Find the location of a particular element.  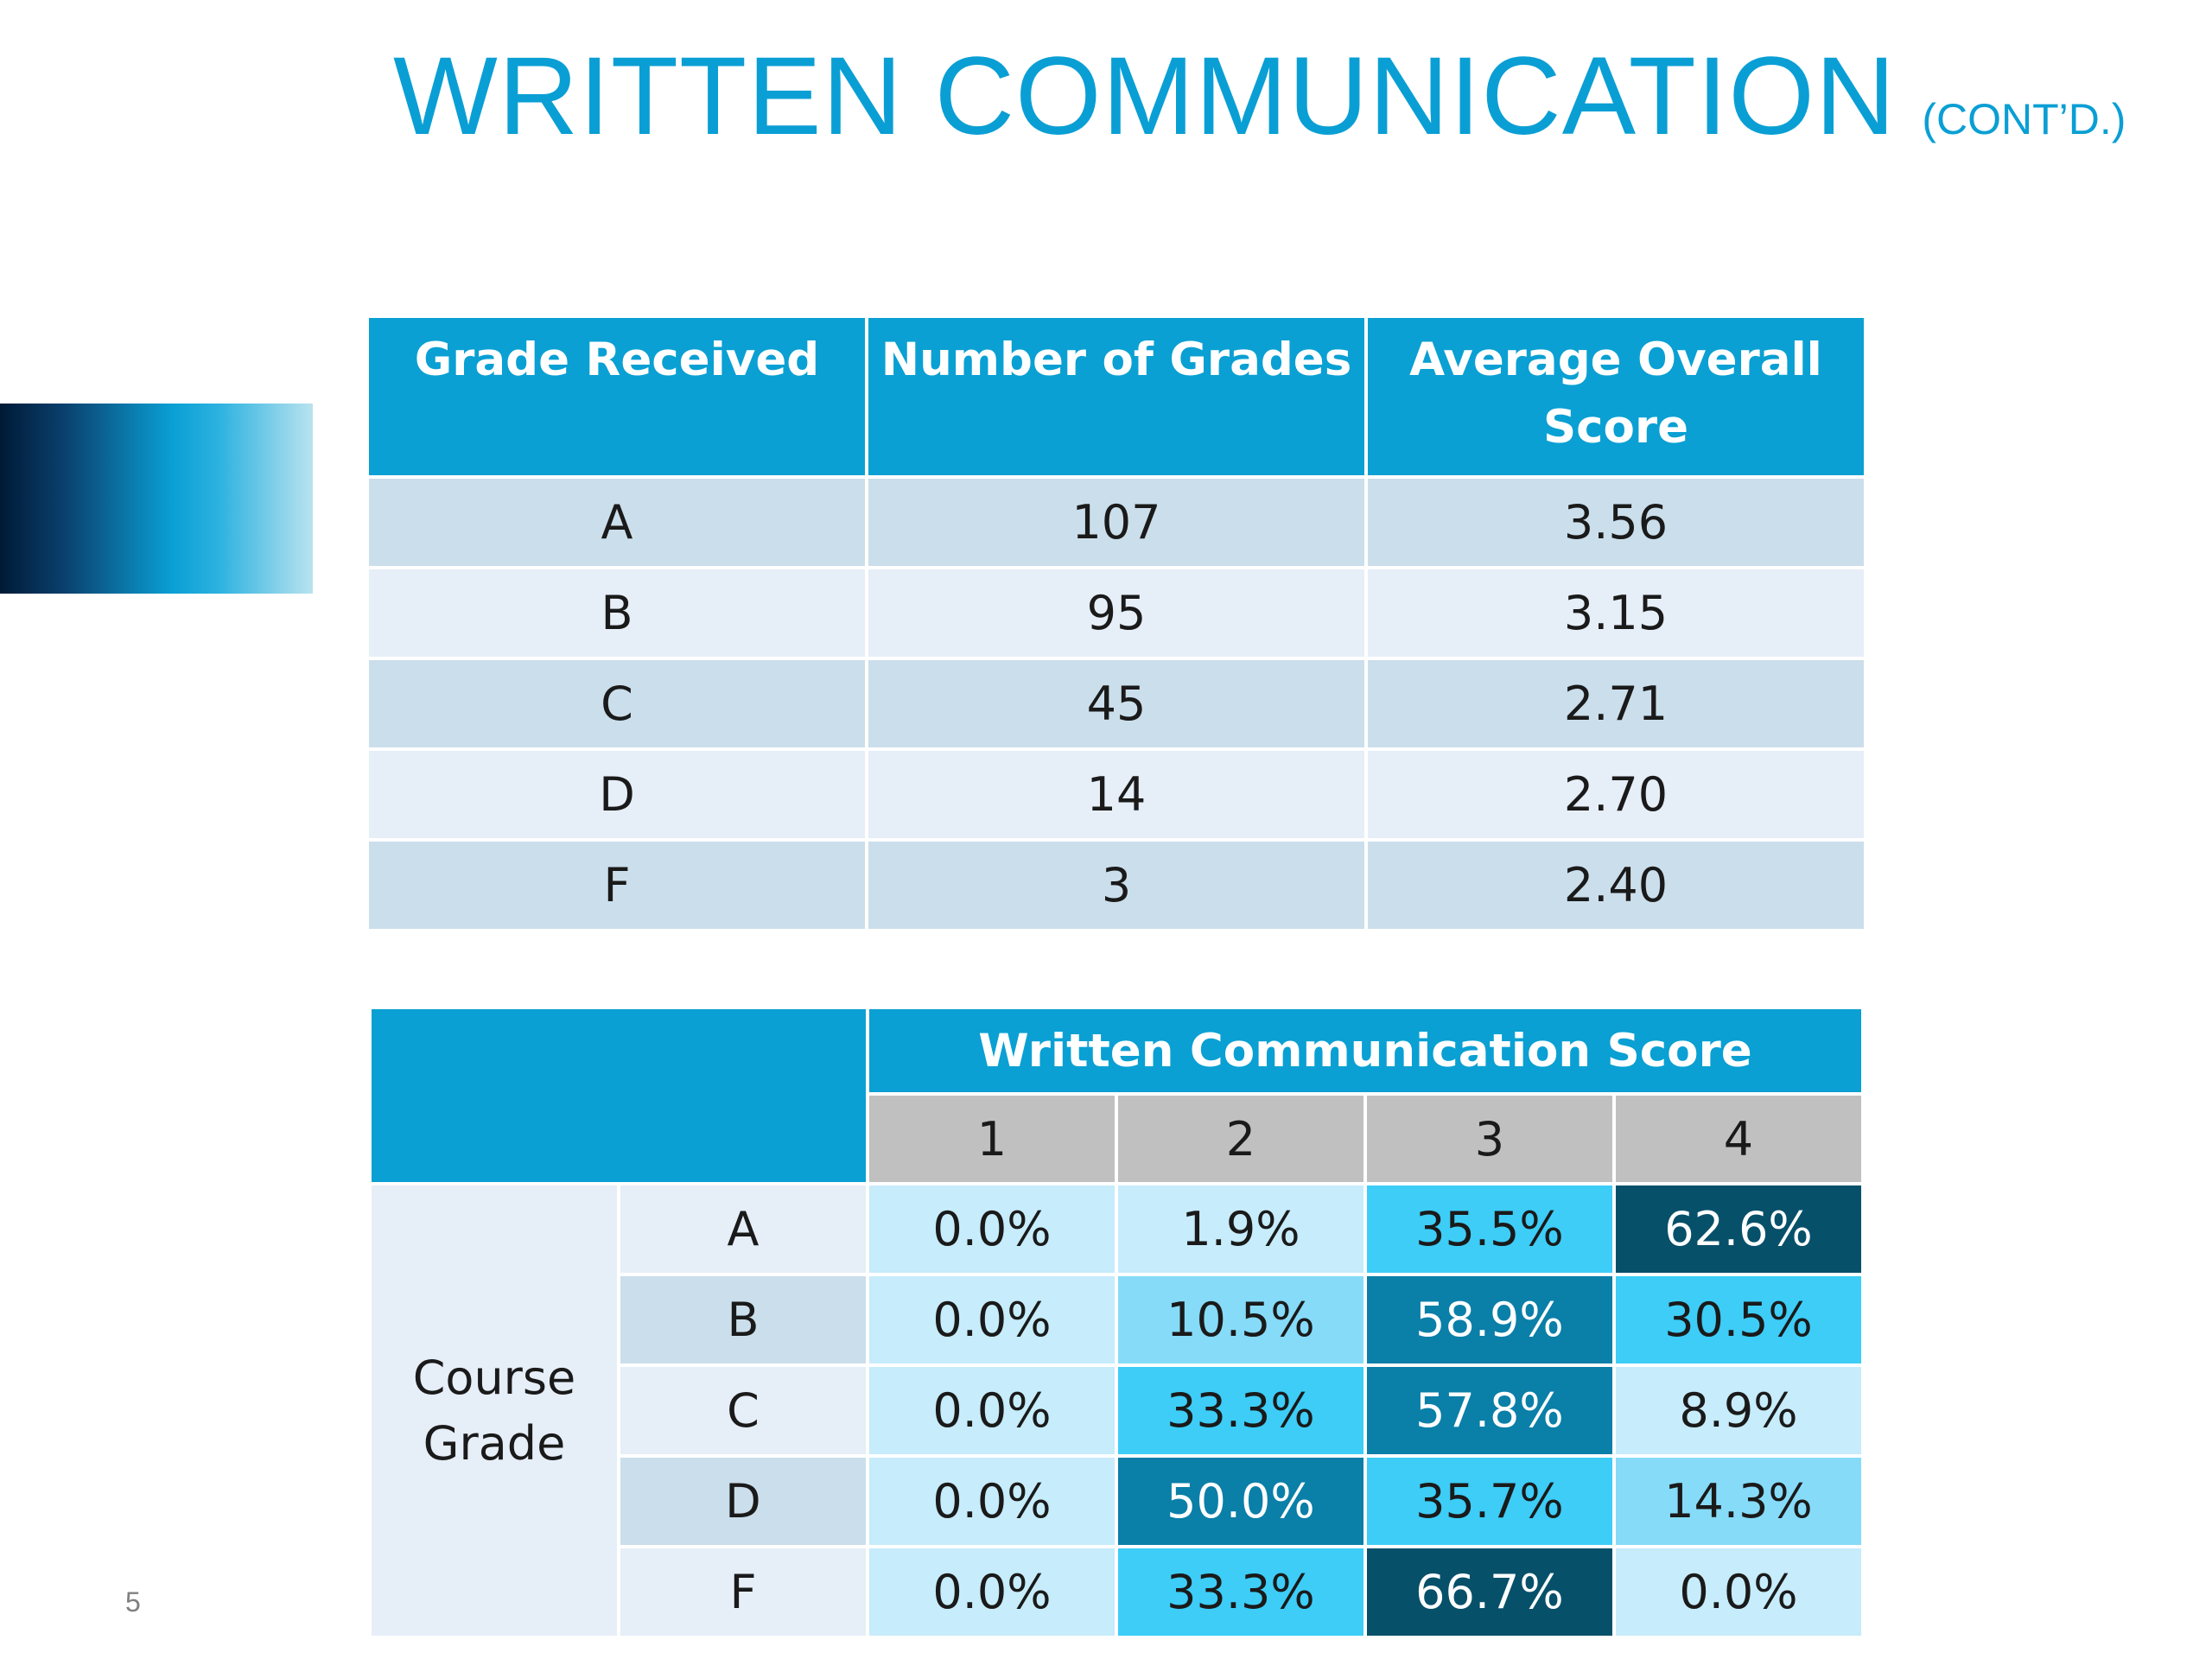

score-column-4: 4 is located at coordinates (1738, 1139).